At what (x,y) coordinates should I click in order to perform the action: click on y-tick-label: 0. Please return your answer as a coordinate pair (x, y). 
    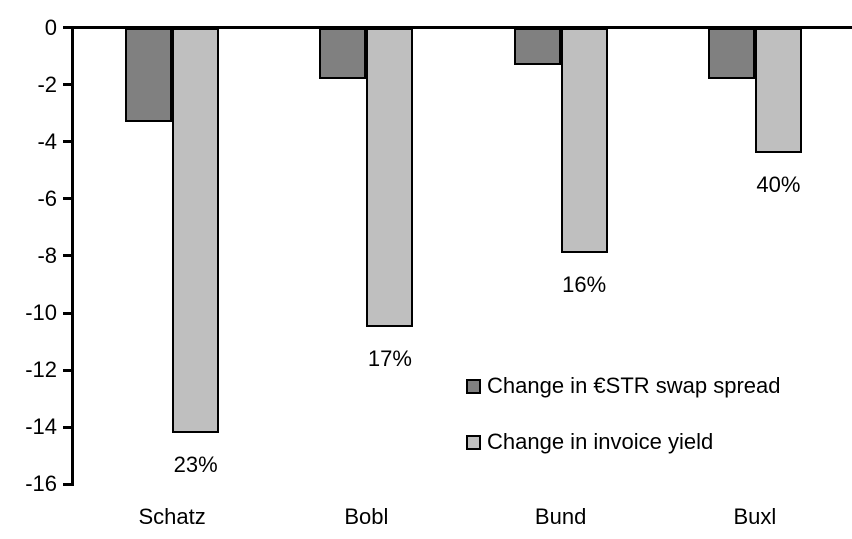
    Looking at the image, I should click on (50, 27).